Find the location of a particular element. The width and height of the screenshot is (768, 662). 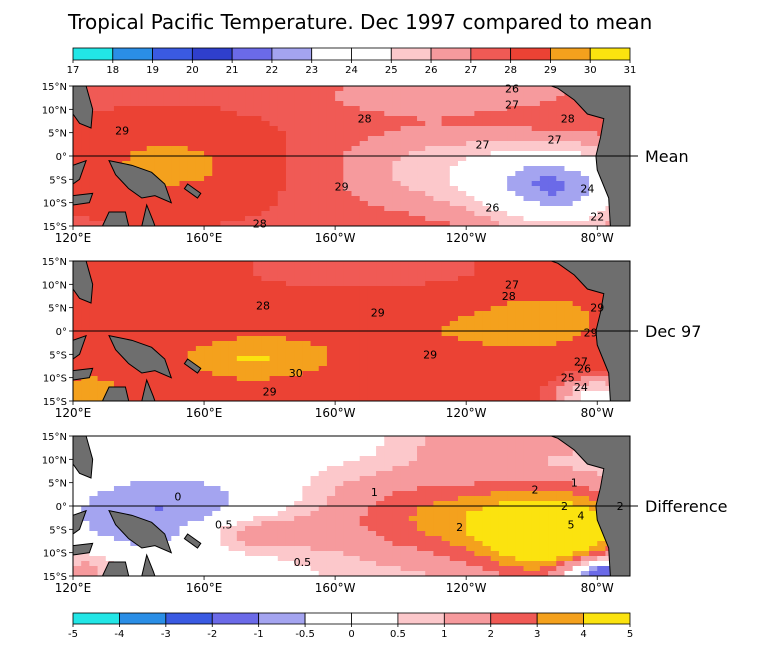

colorbar-tick-label: 25 is located at coordinates (391, 70).